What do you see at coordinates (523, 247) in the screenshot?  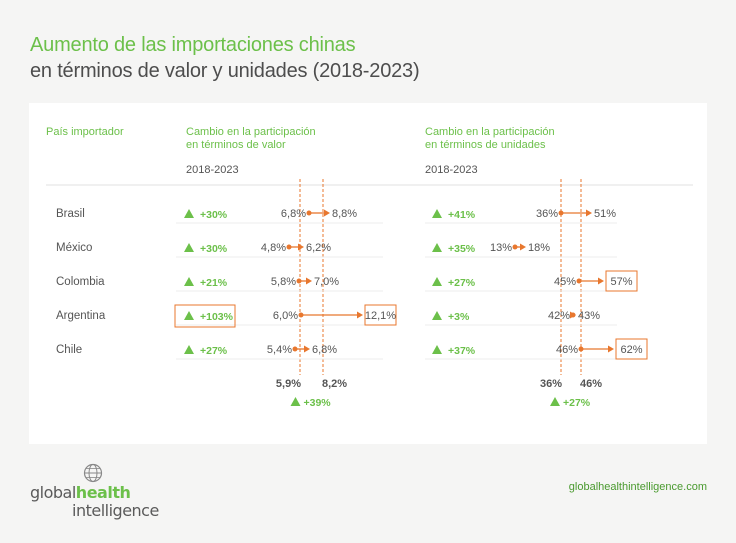 I see `row-1-units-arrowhead` at bounding box center [523, 247].